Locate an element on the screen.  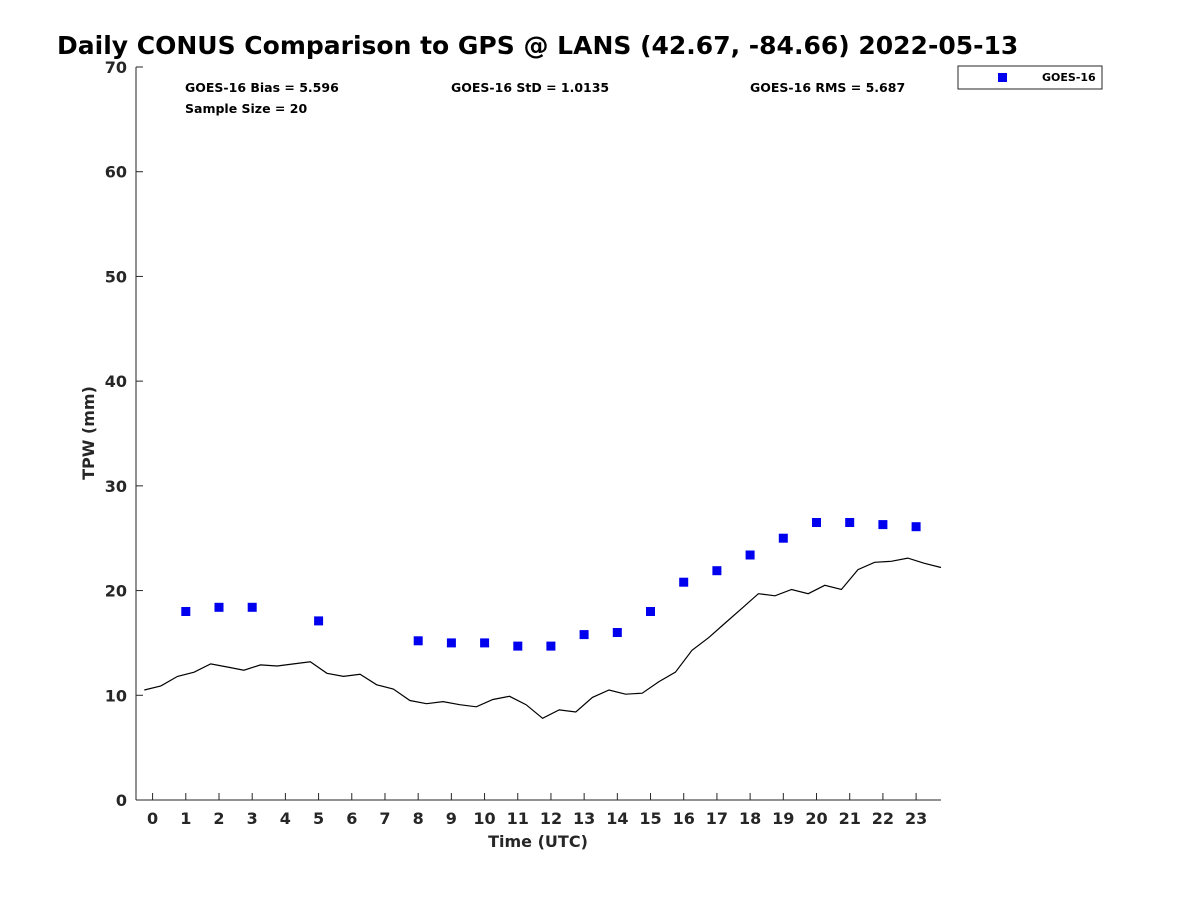
gps-tpw-line is located at coordinates (543, 638).